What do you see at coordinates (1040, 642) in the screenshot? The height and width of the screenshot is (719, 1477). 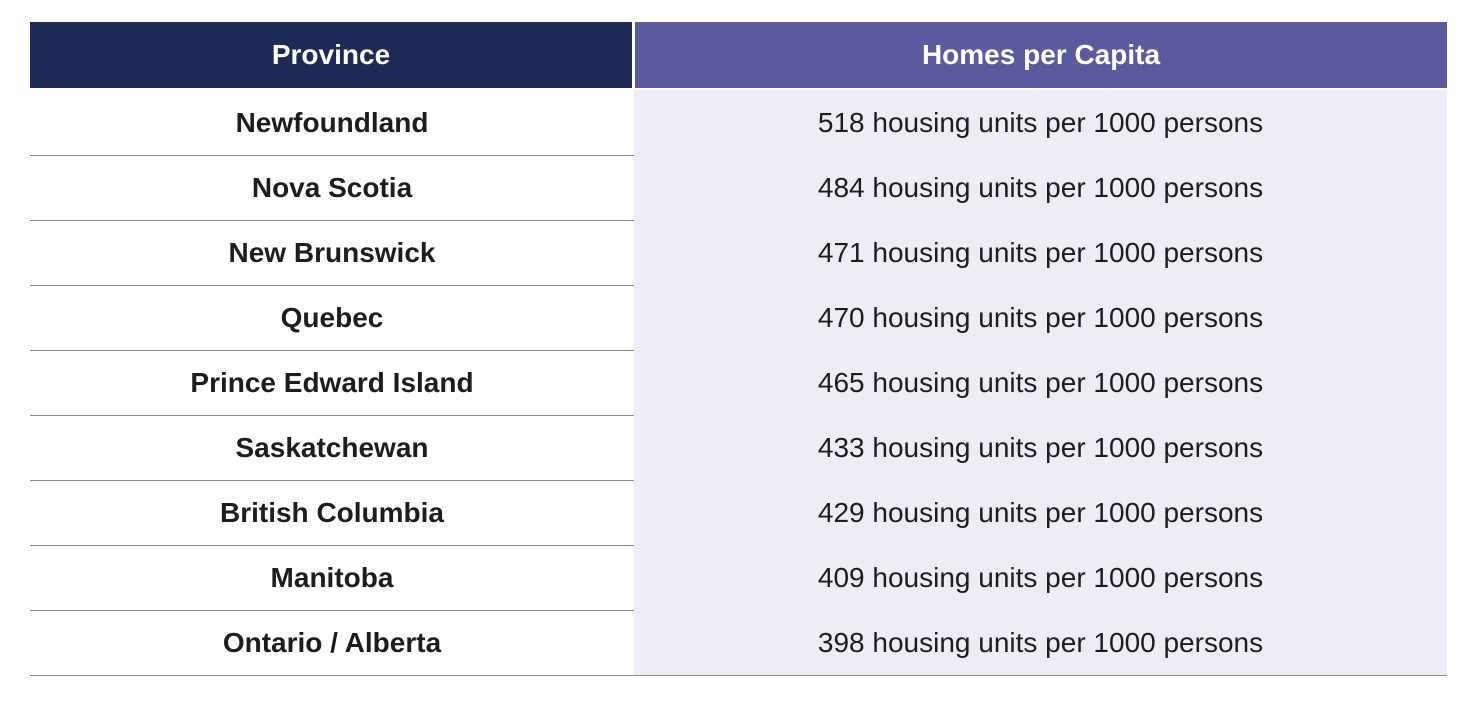 I see `value-cell: 398 housing units per 1000 persons` at bounding box center [1040, 642].